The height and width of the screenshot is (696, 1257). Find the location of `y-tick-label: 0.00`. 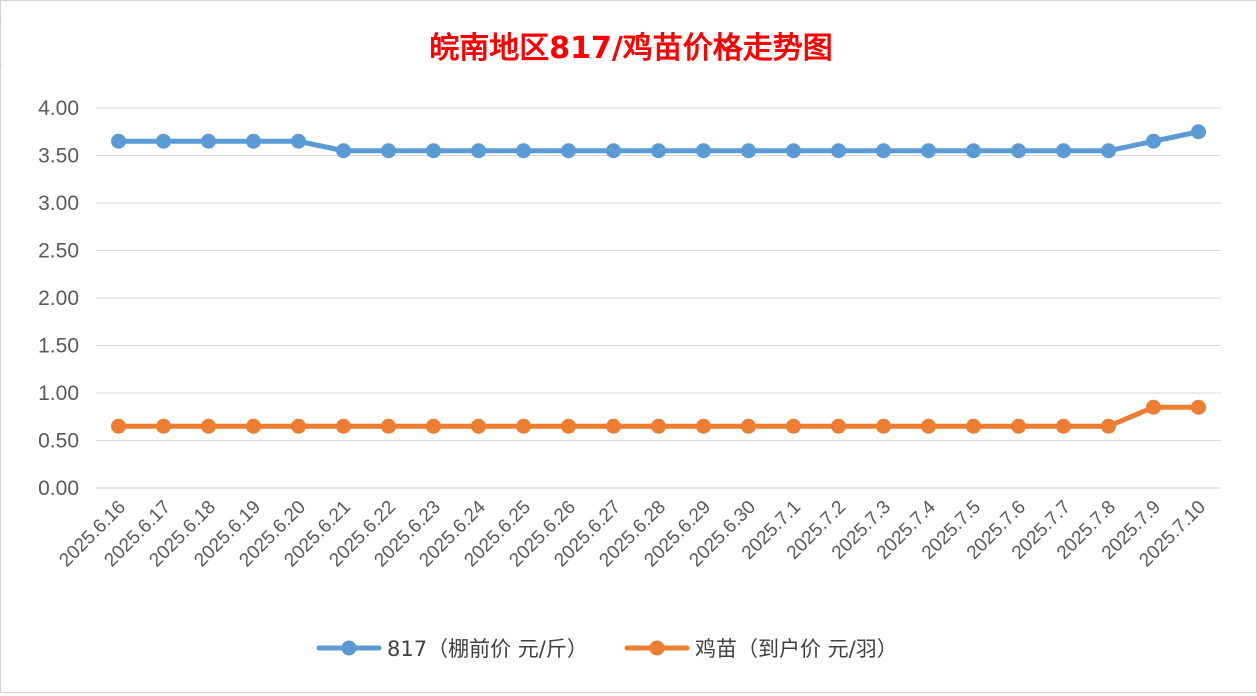

y-tick-label: 0.00 is located at coordinates (58, 488).